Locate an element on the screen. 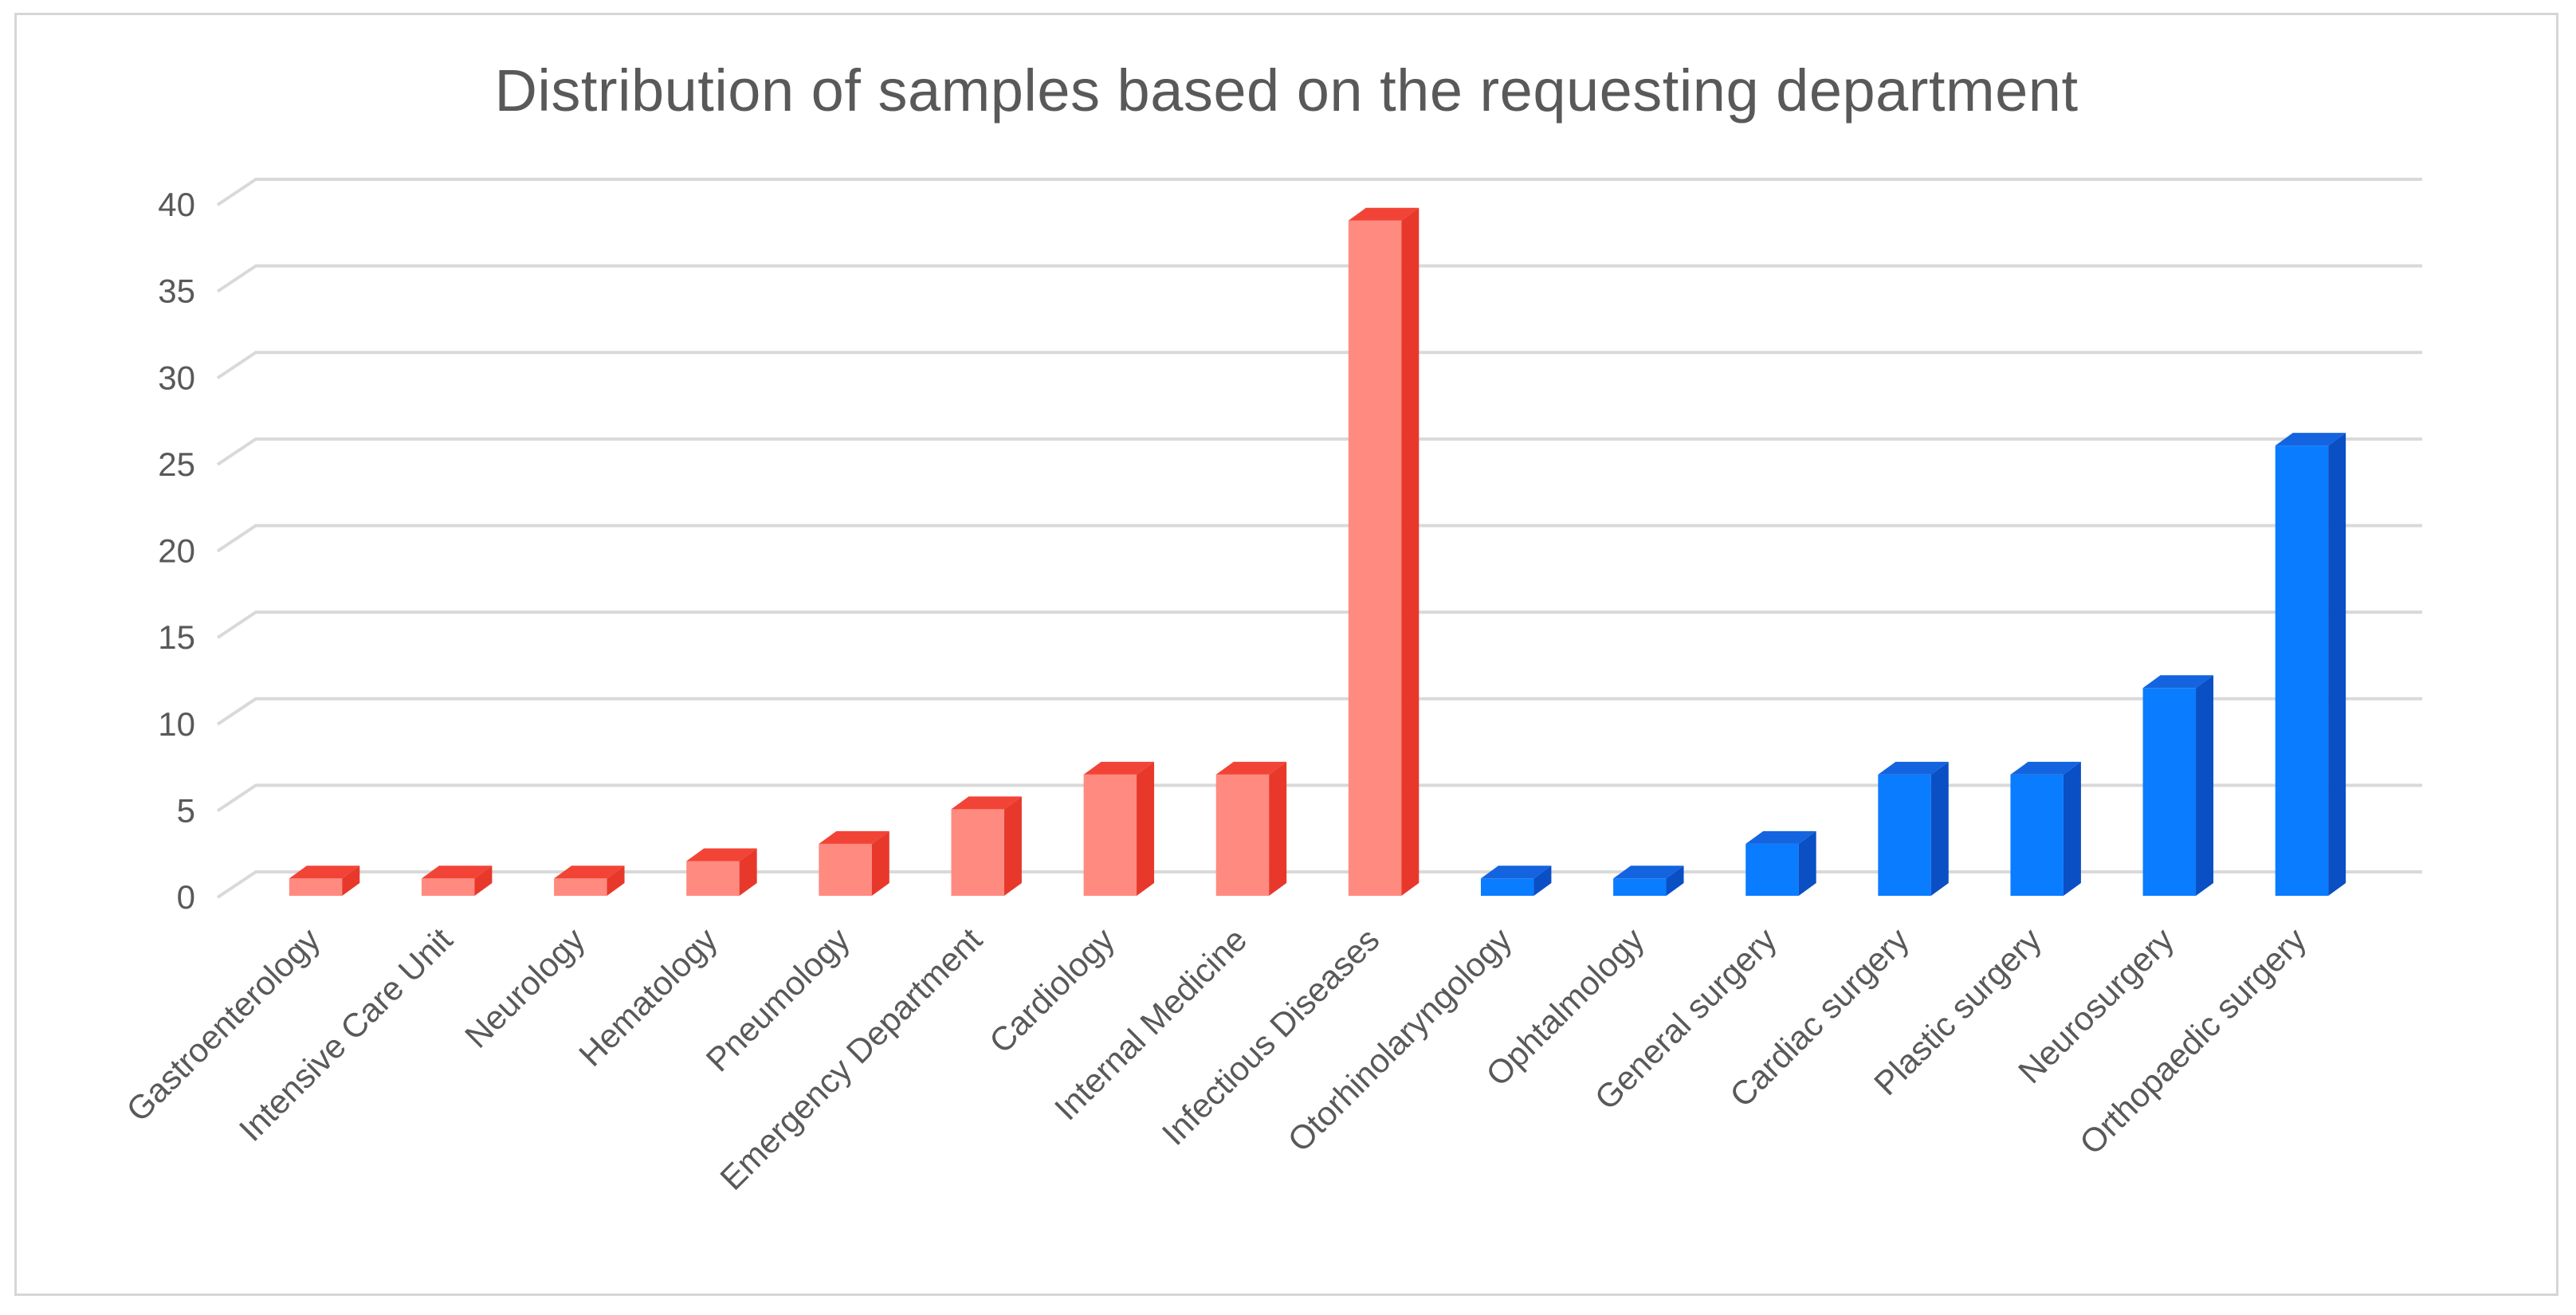 The width and height of the screenshot is (2576, 1315). bar-infectious-diseases is located at coordinates (1384, 552).